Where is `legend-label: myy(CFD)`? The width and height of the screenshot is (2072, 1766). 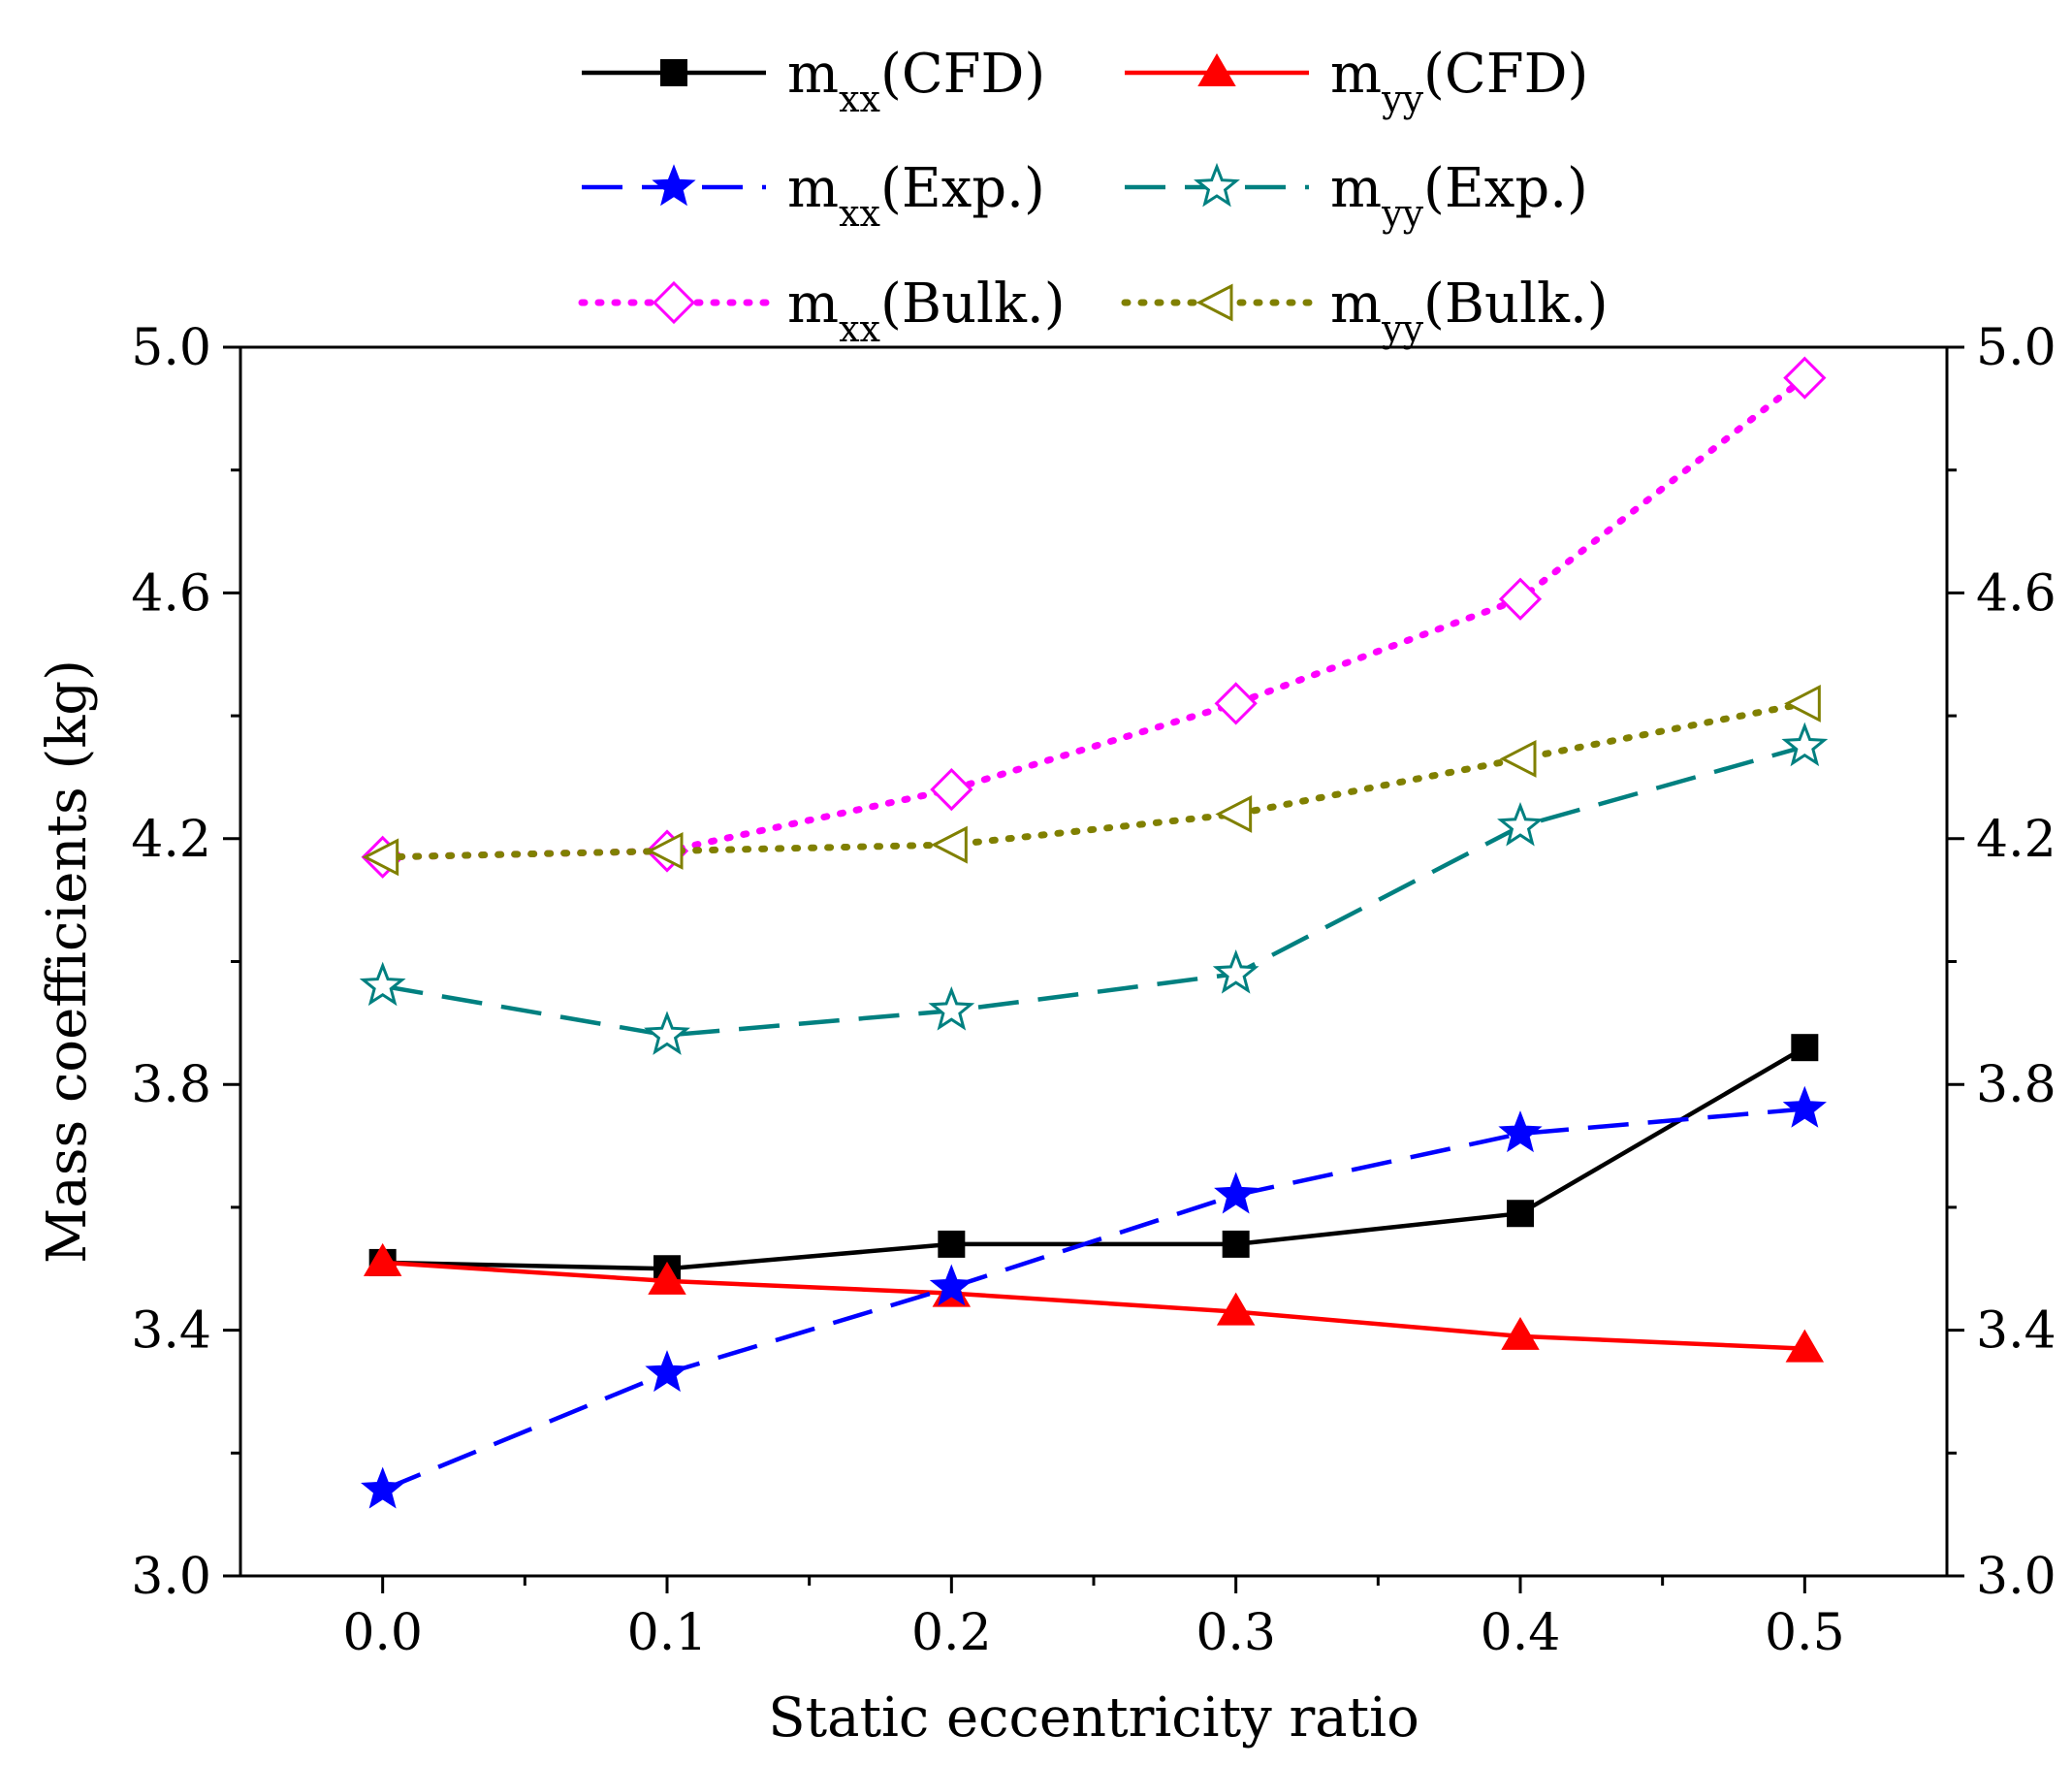 legend-label: myy(CFD) is located at coordinates (1459, 81).